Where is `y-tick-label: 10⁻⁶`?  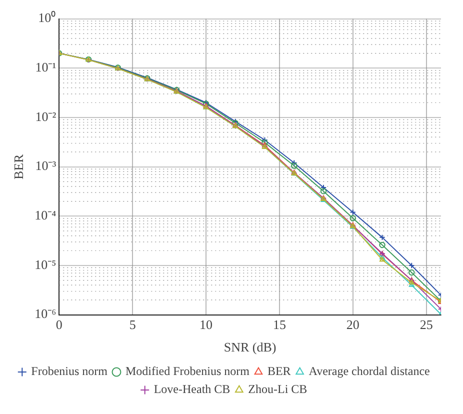
y-tick-label: 10⁻⁶ is located at coordinates (45, 314).